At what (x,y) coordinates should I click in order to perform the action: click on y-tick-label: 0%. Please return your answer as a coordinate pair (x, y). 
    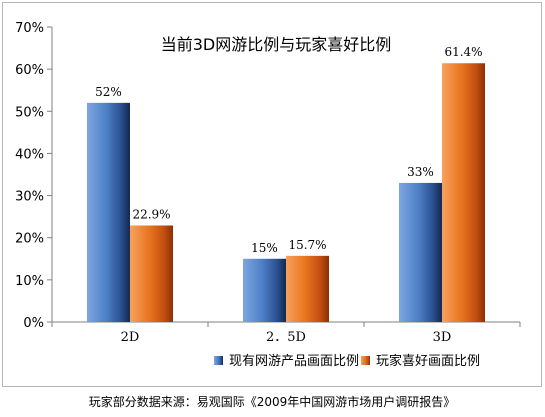
    Looking at the image, I should click on (33, 323).